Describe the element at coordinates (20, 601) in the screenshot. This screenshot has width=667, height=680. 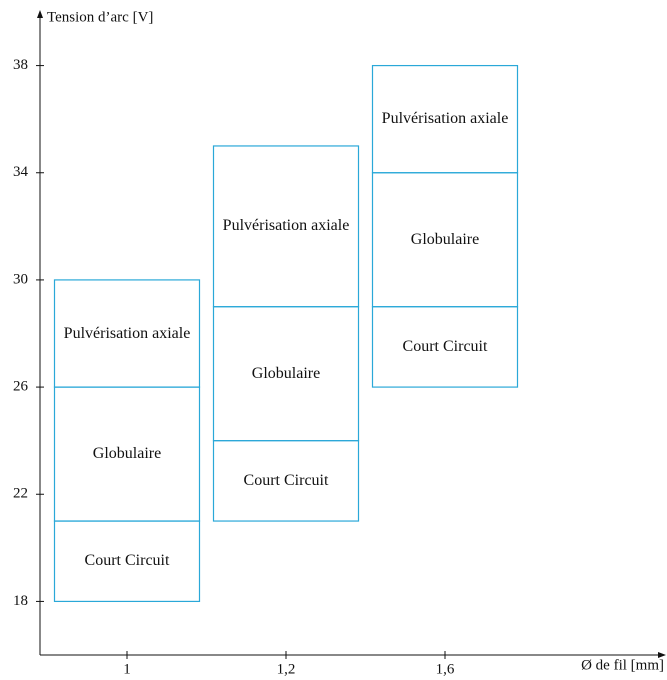
I see `y-tick-label: 18` at that location.